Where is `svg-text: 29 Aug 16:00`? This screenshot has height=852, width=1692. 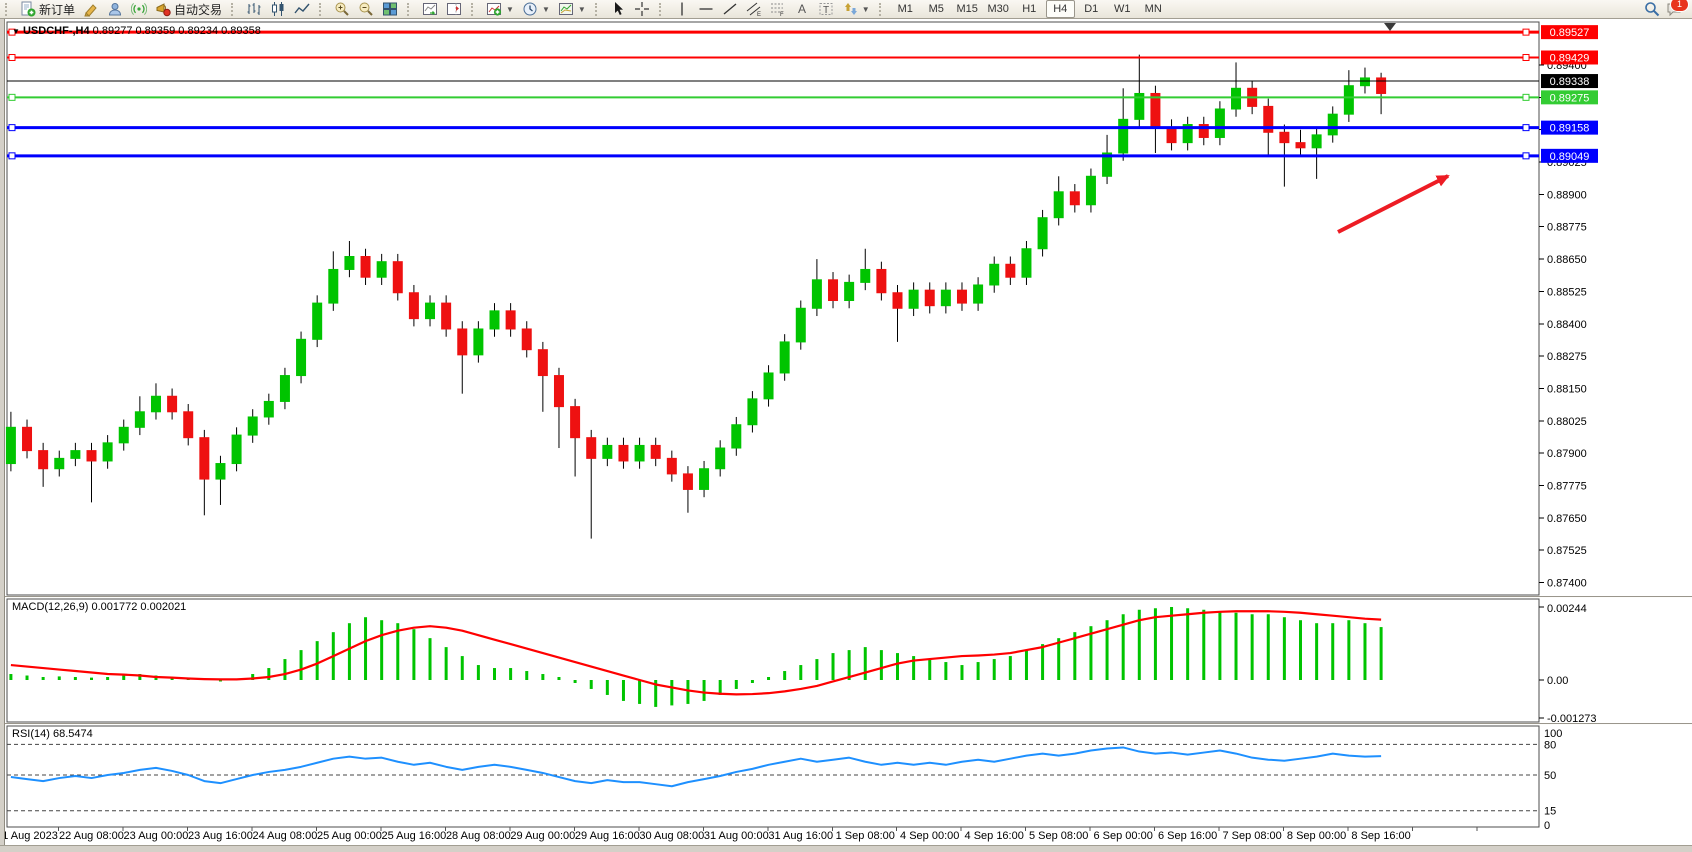 svg-text: 29 Aug 16:00 is located at coordinates (607, 836).